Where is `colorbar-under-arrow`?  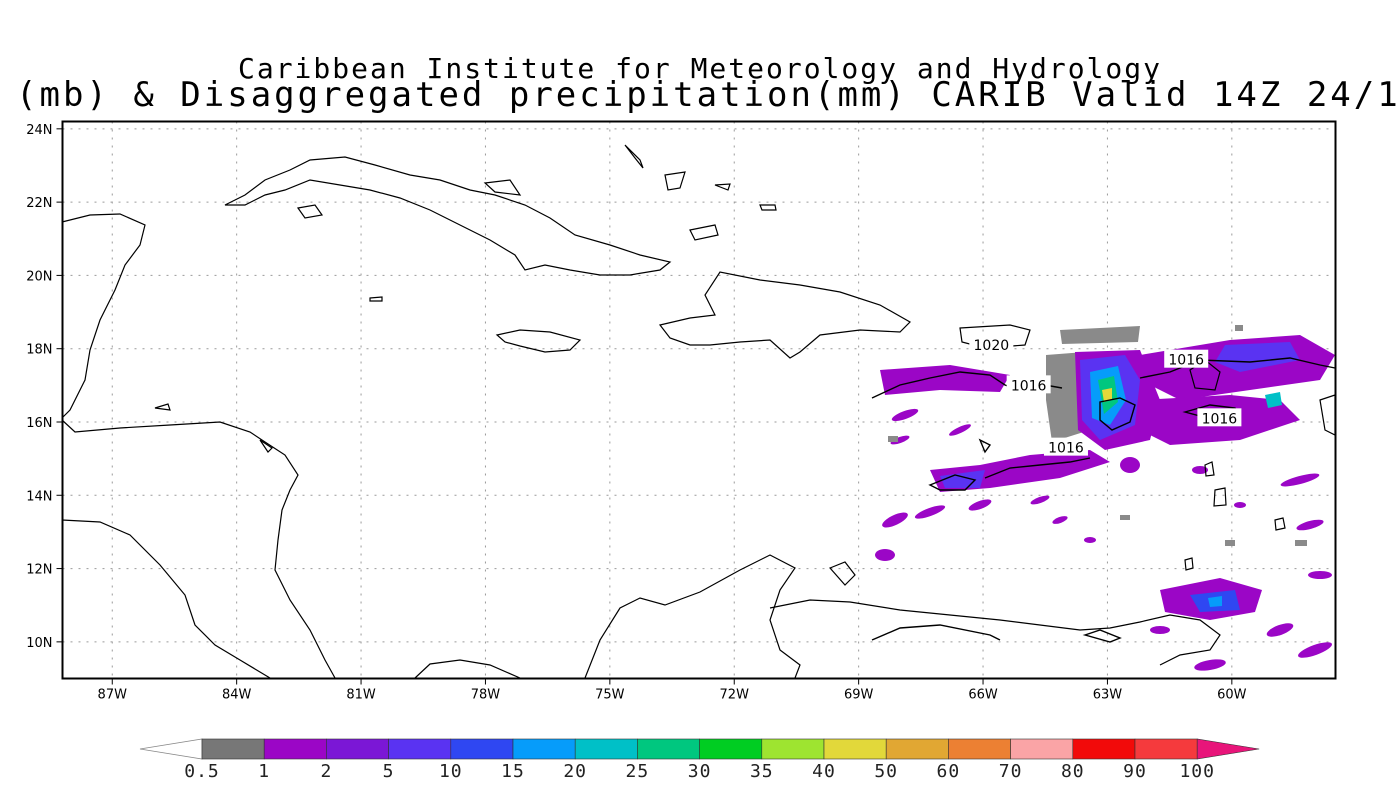
colorbar-under-arrow is located at coordinates (171, 749).